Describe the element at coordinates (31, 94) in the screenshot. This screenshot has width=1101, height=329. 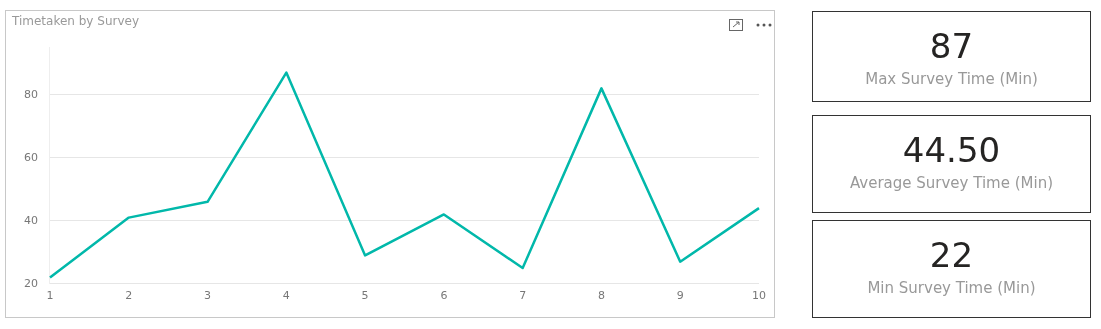
I see `y-tick-label: 80` at that location.